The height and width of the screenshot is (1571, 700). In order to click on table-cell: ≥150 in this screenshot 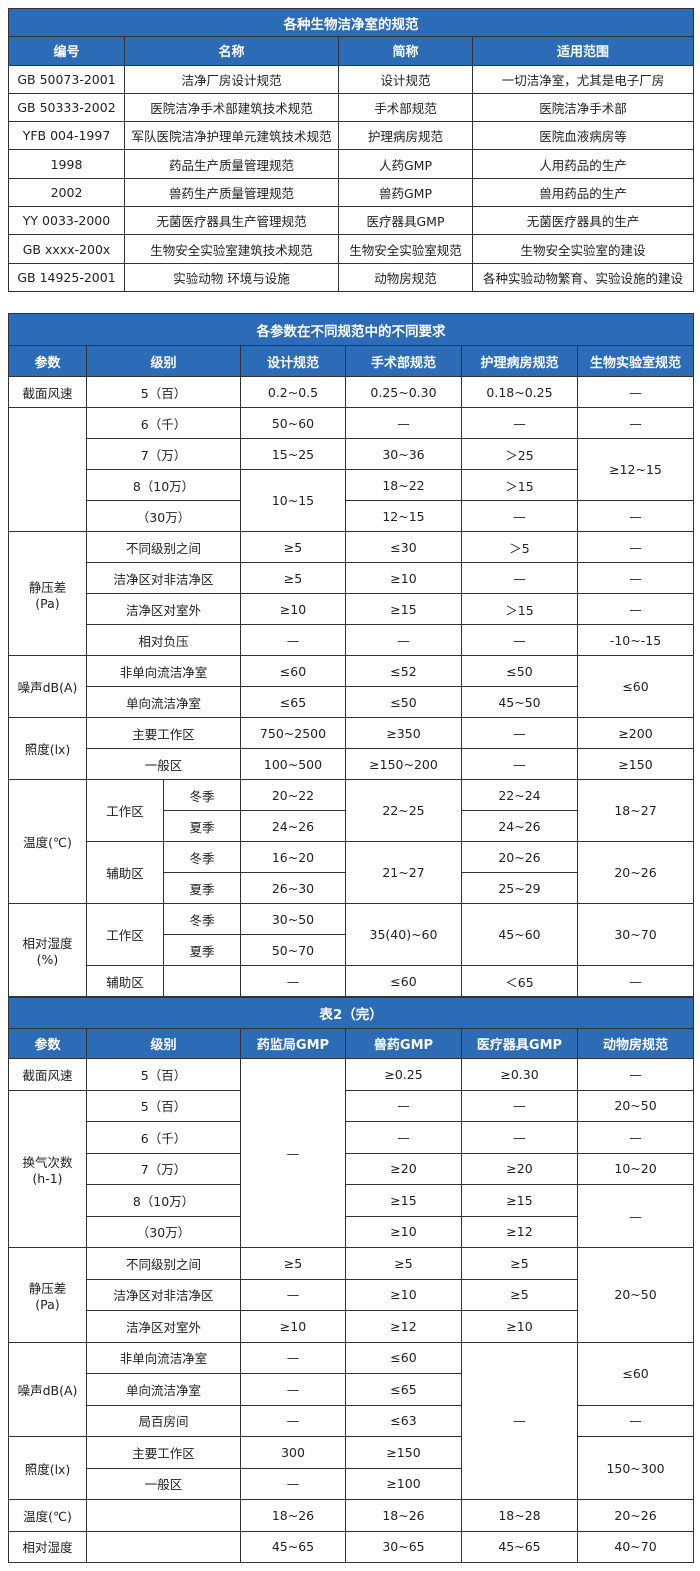, I will do `click(403, 1452)`.